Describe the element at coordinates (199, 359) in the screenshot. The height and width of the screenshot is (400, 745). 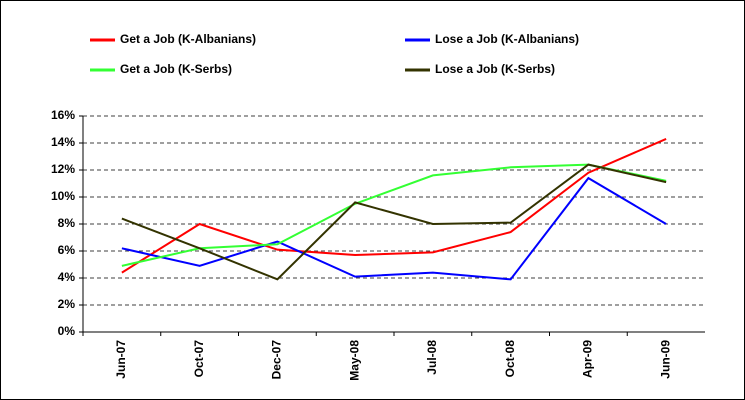
I see `x-tick-label: Oct-07` at that location.